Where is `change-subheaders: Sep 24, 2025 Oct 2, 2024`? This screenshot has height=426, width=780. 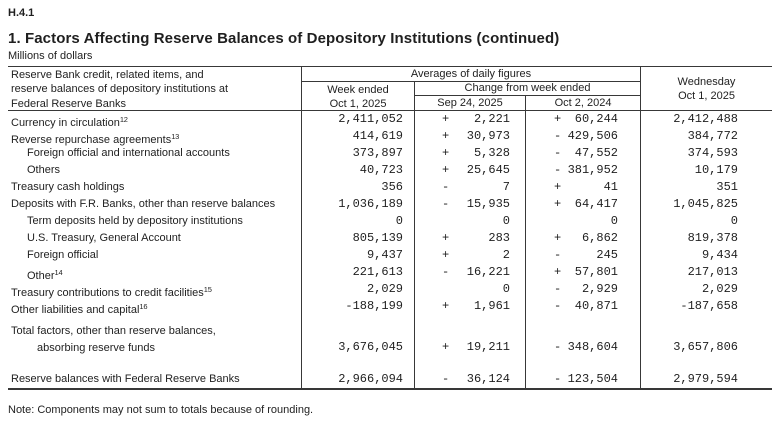
change-subheaders: Sep 24, 2025 Oct 2, 2024 is located at coordinates (527, 103).